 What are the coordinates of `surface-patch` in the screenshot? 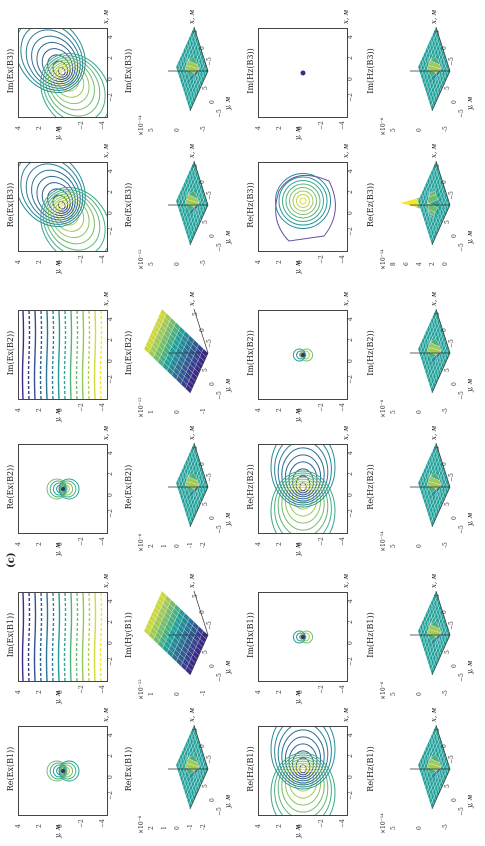 It's located at (419, 201).